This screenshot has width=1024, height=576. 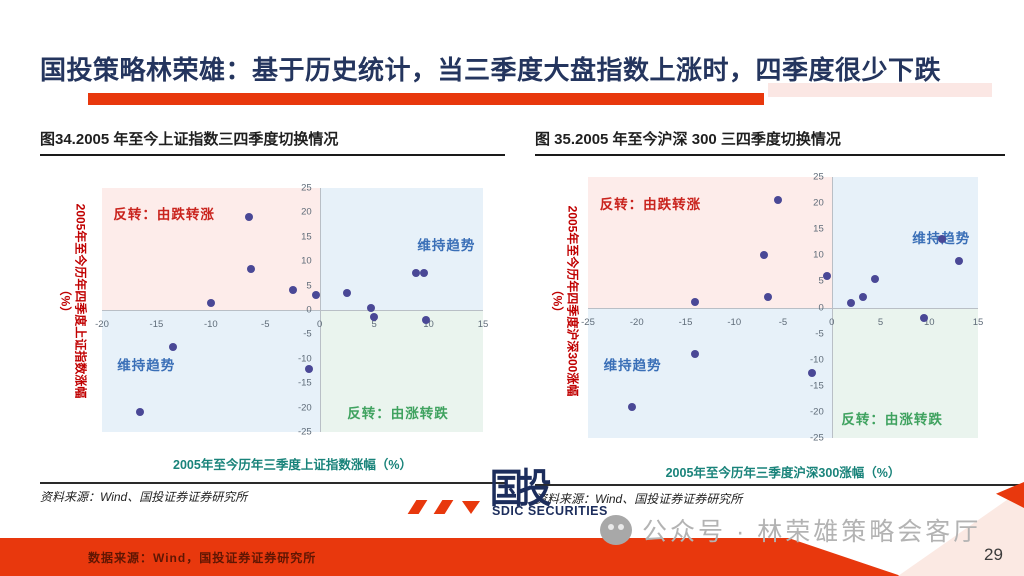 I want to click on logo-subtext: SDIC SECURITIES, so click(x=550, y=511).